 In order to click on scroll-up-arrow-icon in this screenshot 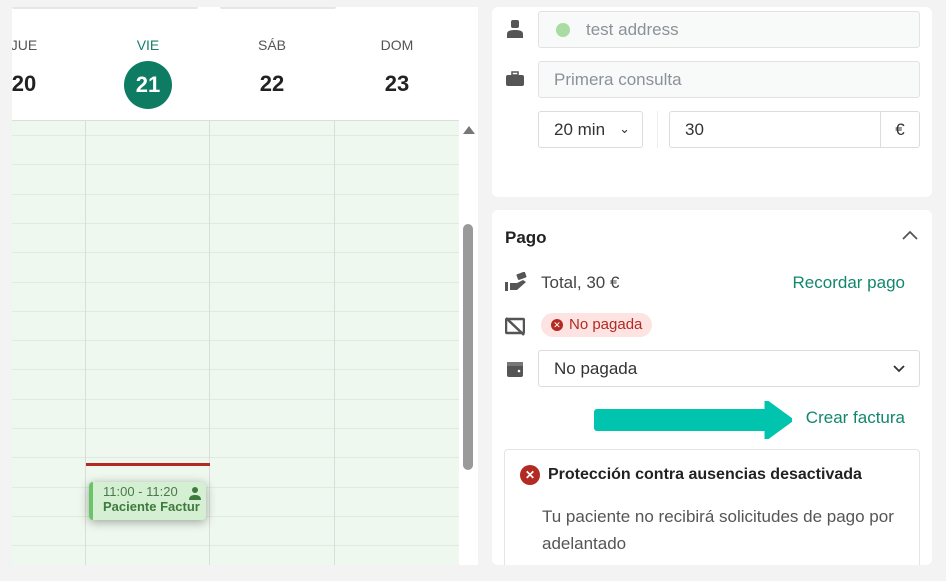, I will do `click(469, 130)`.